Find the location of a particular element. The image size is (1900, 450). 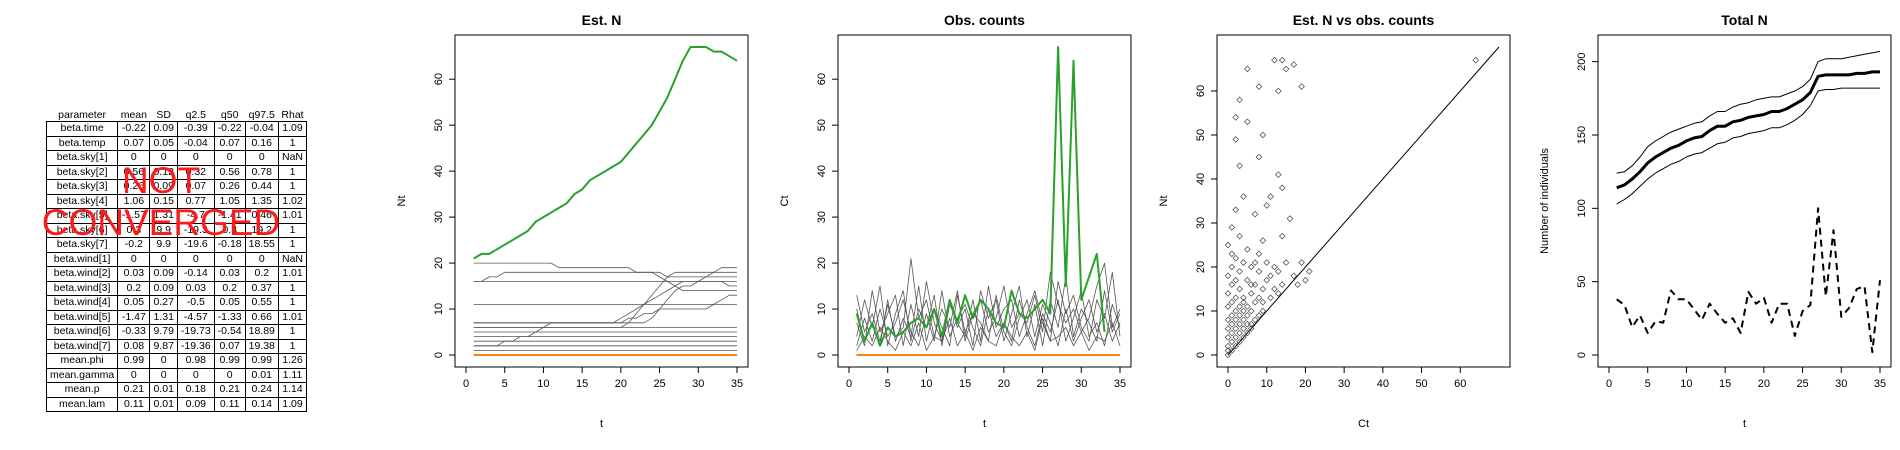

column-header: q97.5 is located at coordinates (261, 114).